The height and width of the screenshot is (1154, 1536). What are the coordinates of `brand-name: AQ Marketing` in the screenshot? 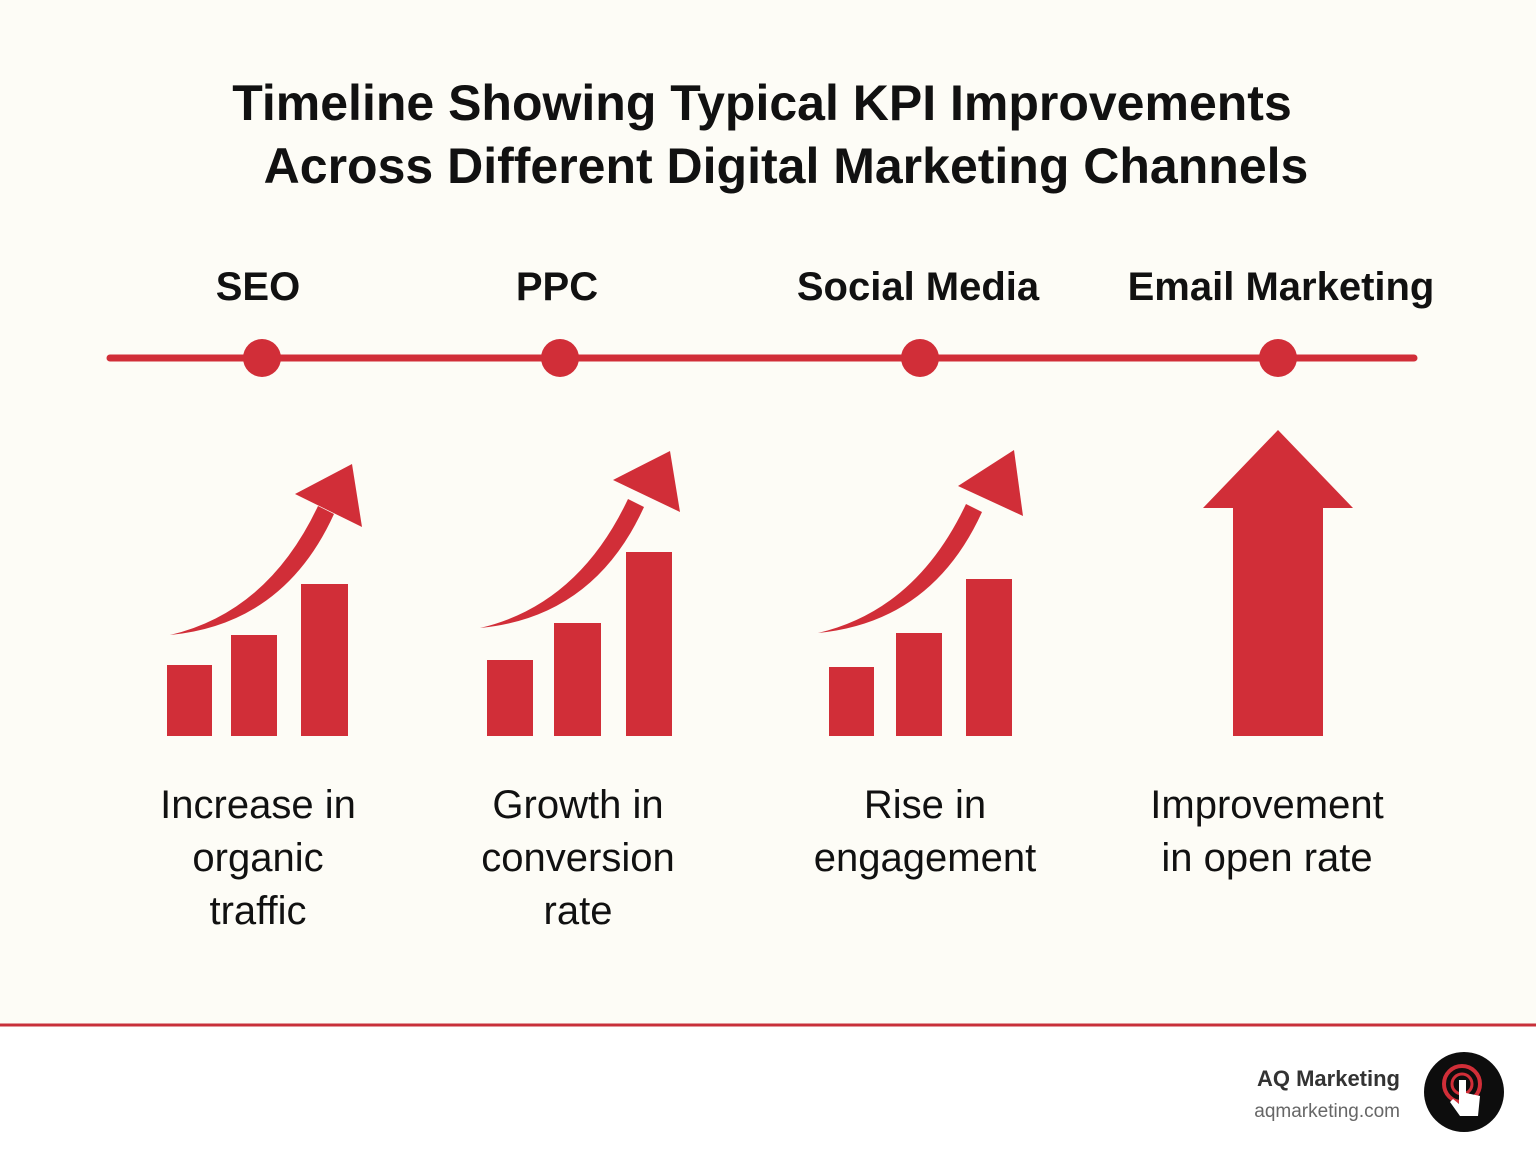 It's located at (1328, 1078).